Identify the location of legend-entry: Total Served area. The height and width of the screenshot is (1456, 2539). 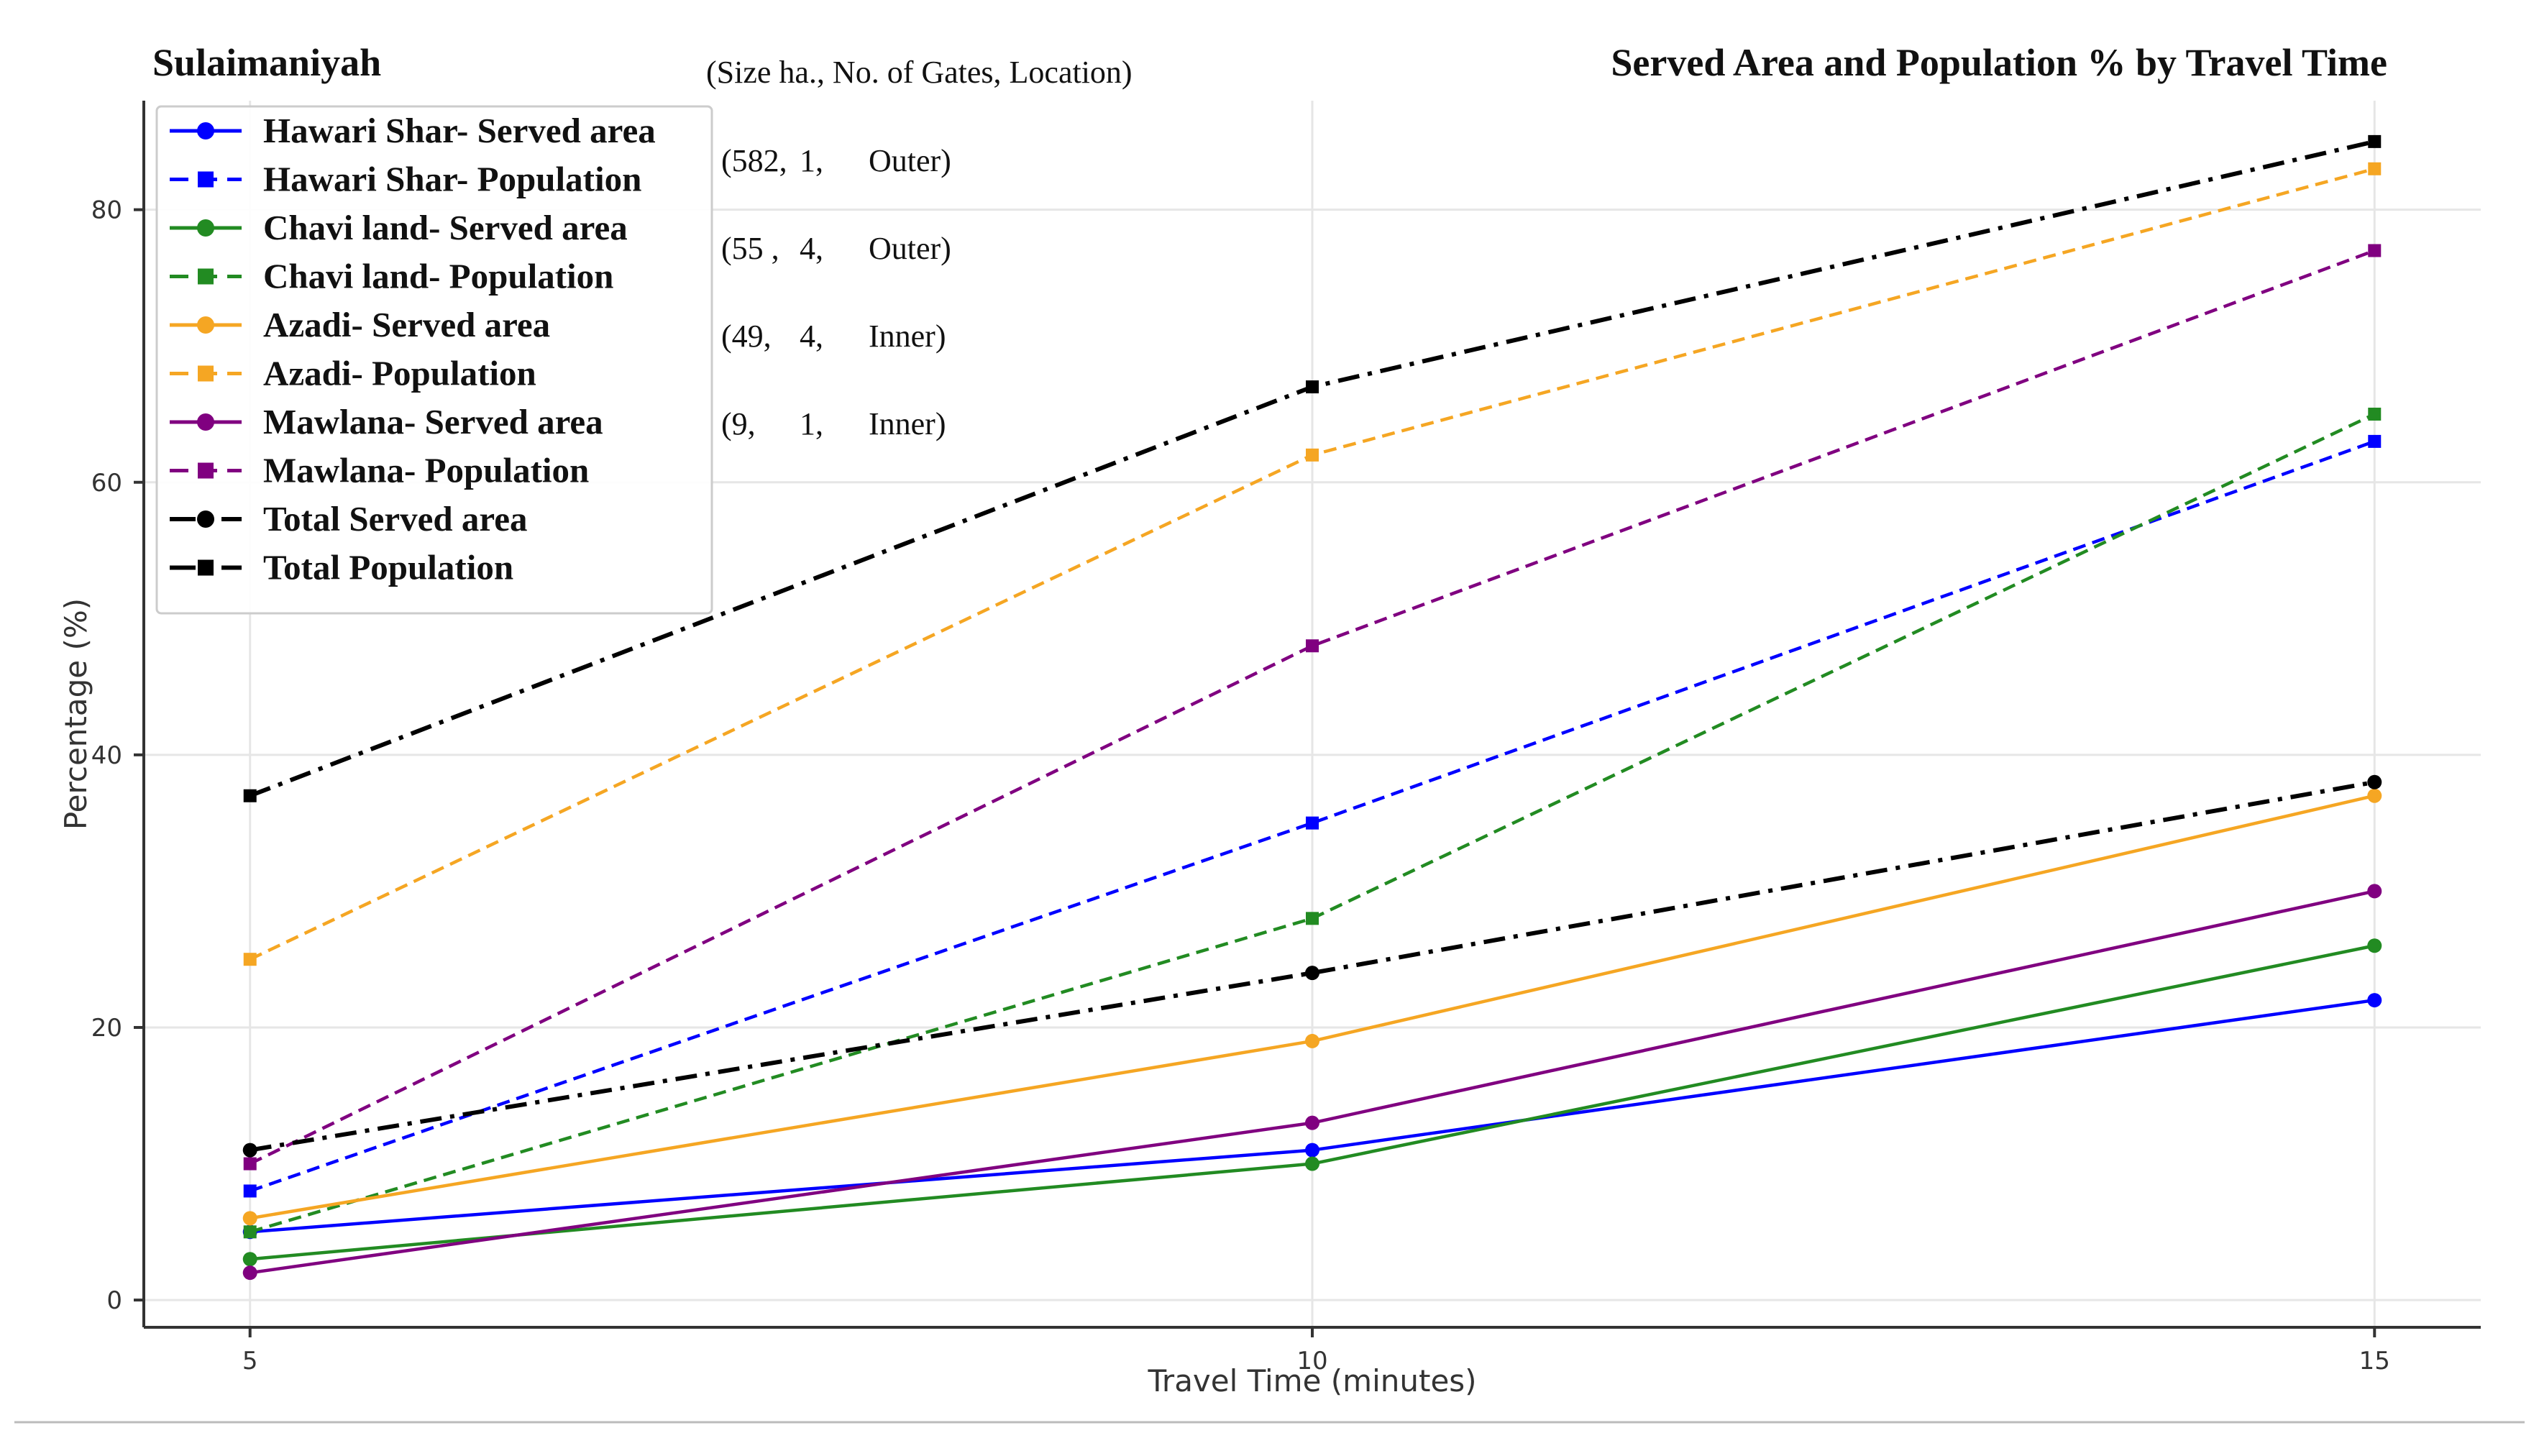
(348, 519).